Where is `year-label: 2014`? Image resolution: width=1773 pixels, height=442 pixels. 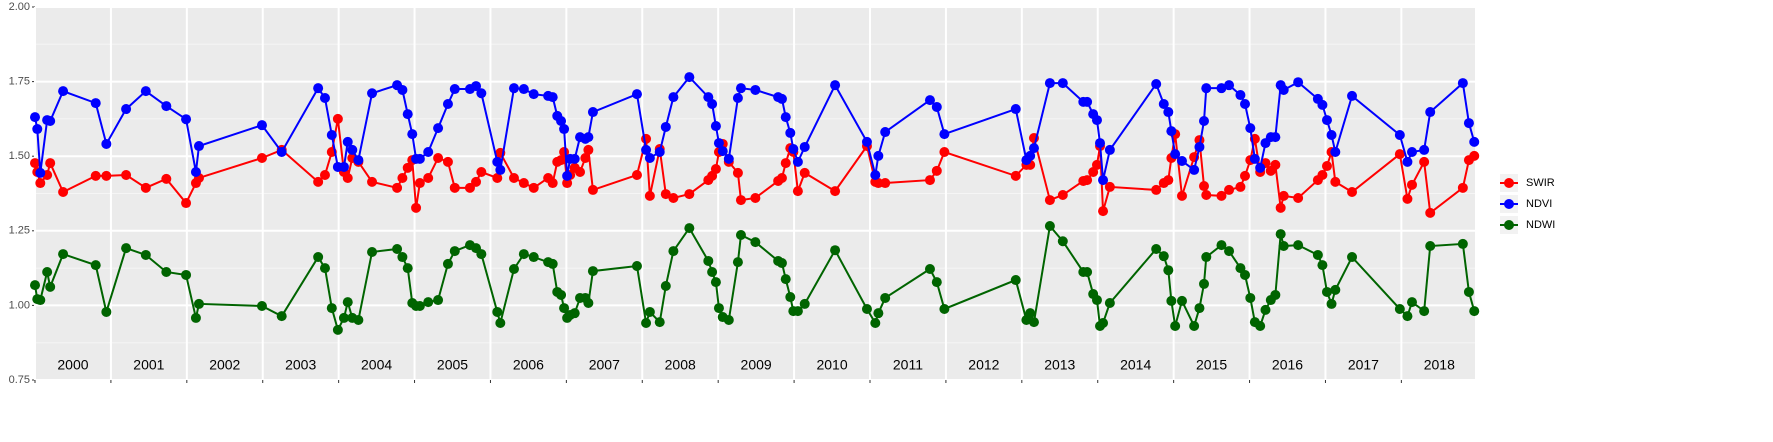
year-label: 2014 is located at coordinates (1135, 365).